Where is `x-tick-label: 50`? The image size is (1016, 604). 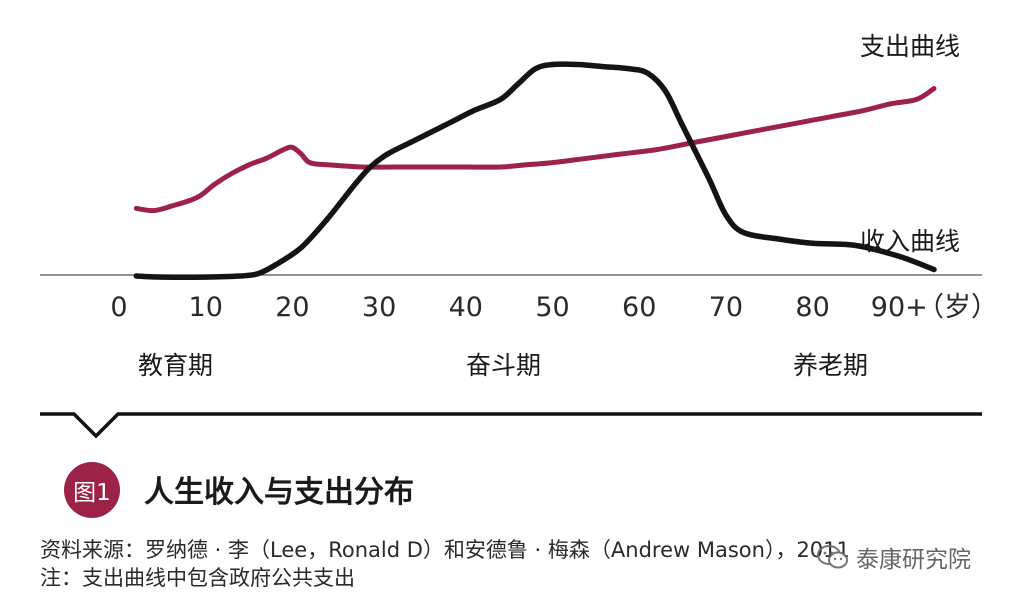
x-tick-label: 50 is located at coordinates (552, 307).